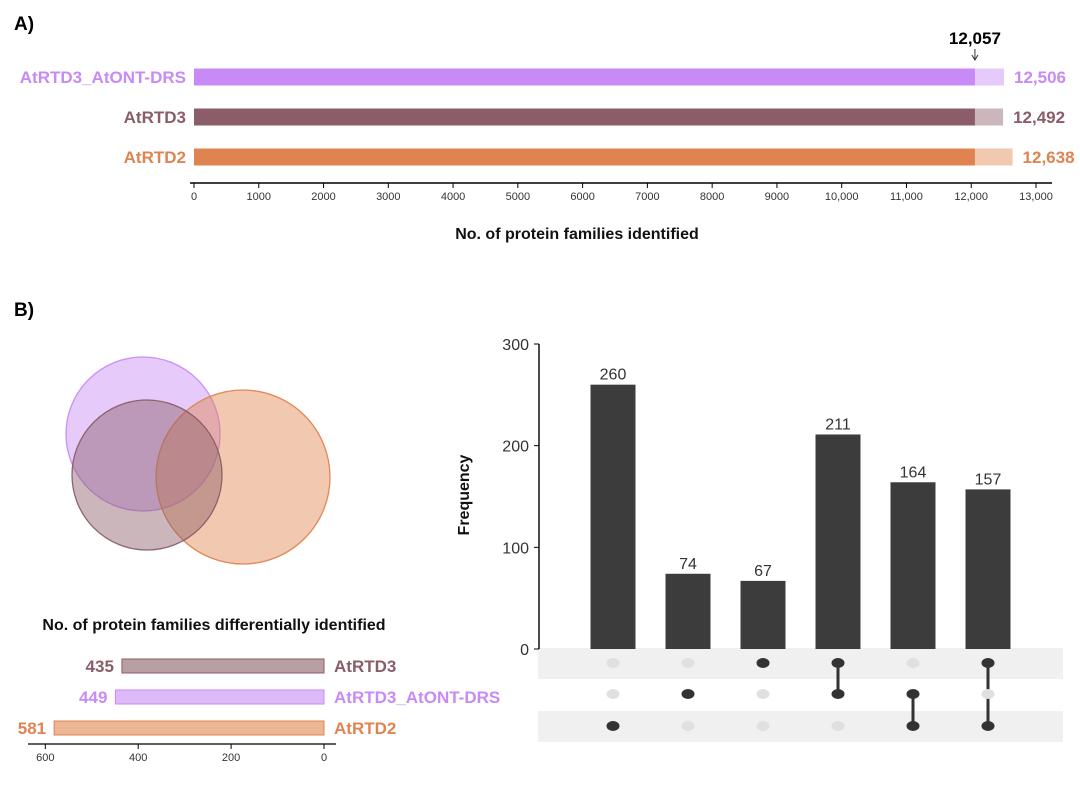 This screenshot has width=1080, height=791. I want to click on panel-a-x-tick-label: 3000, so click(388, 197).